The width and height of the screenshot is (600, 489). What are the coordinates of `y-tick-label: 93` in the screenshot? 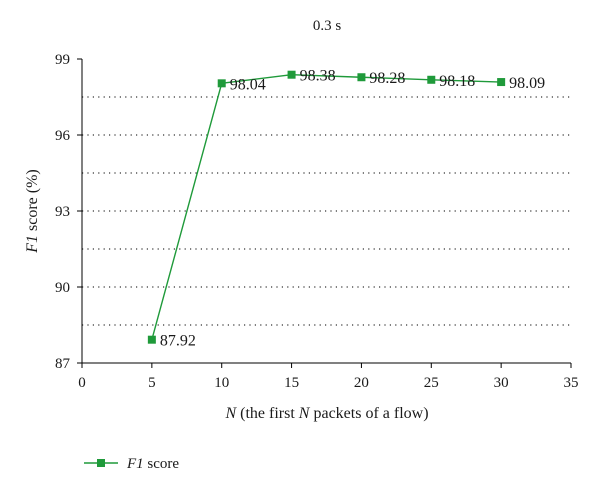 It's located at (62, 212).